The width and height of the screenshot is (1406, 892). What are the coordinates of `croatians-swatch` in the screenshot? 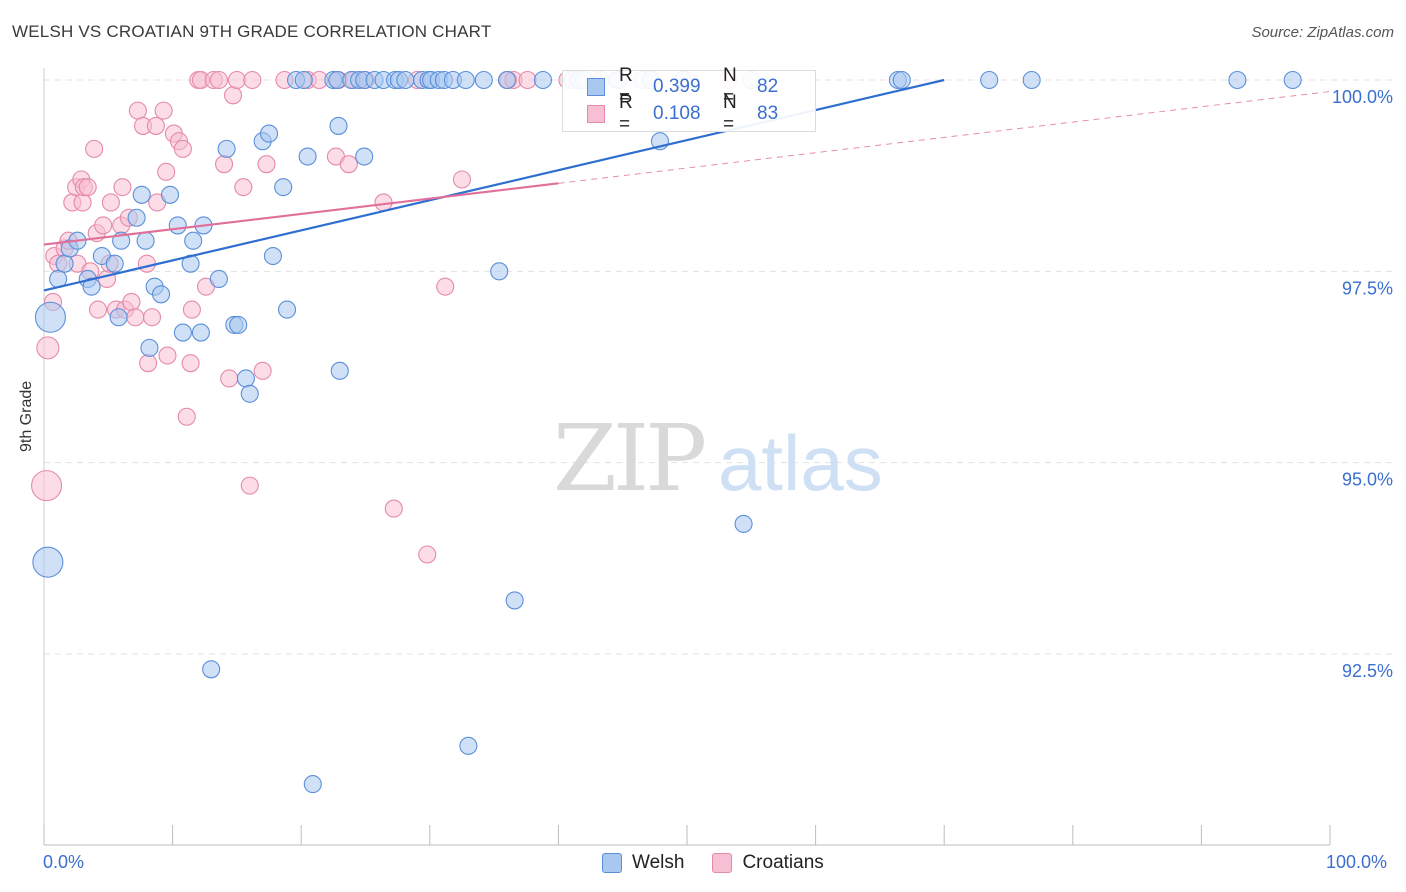 It's located at (596, 114).